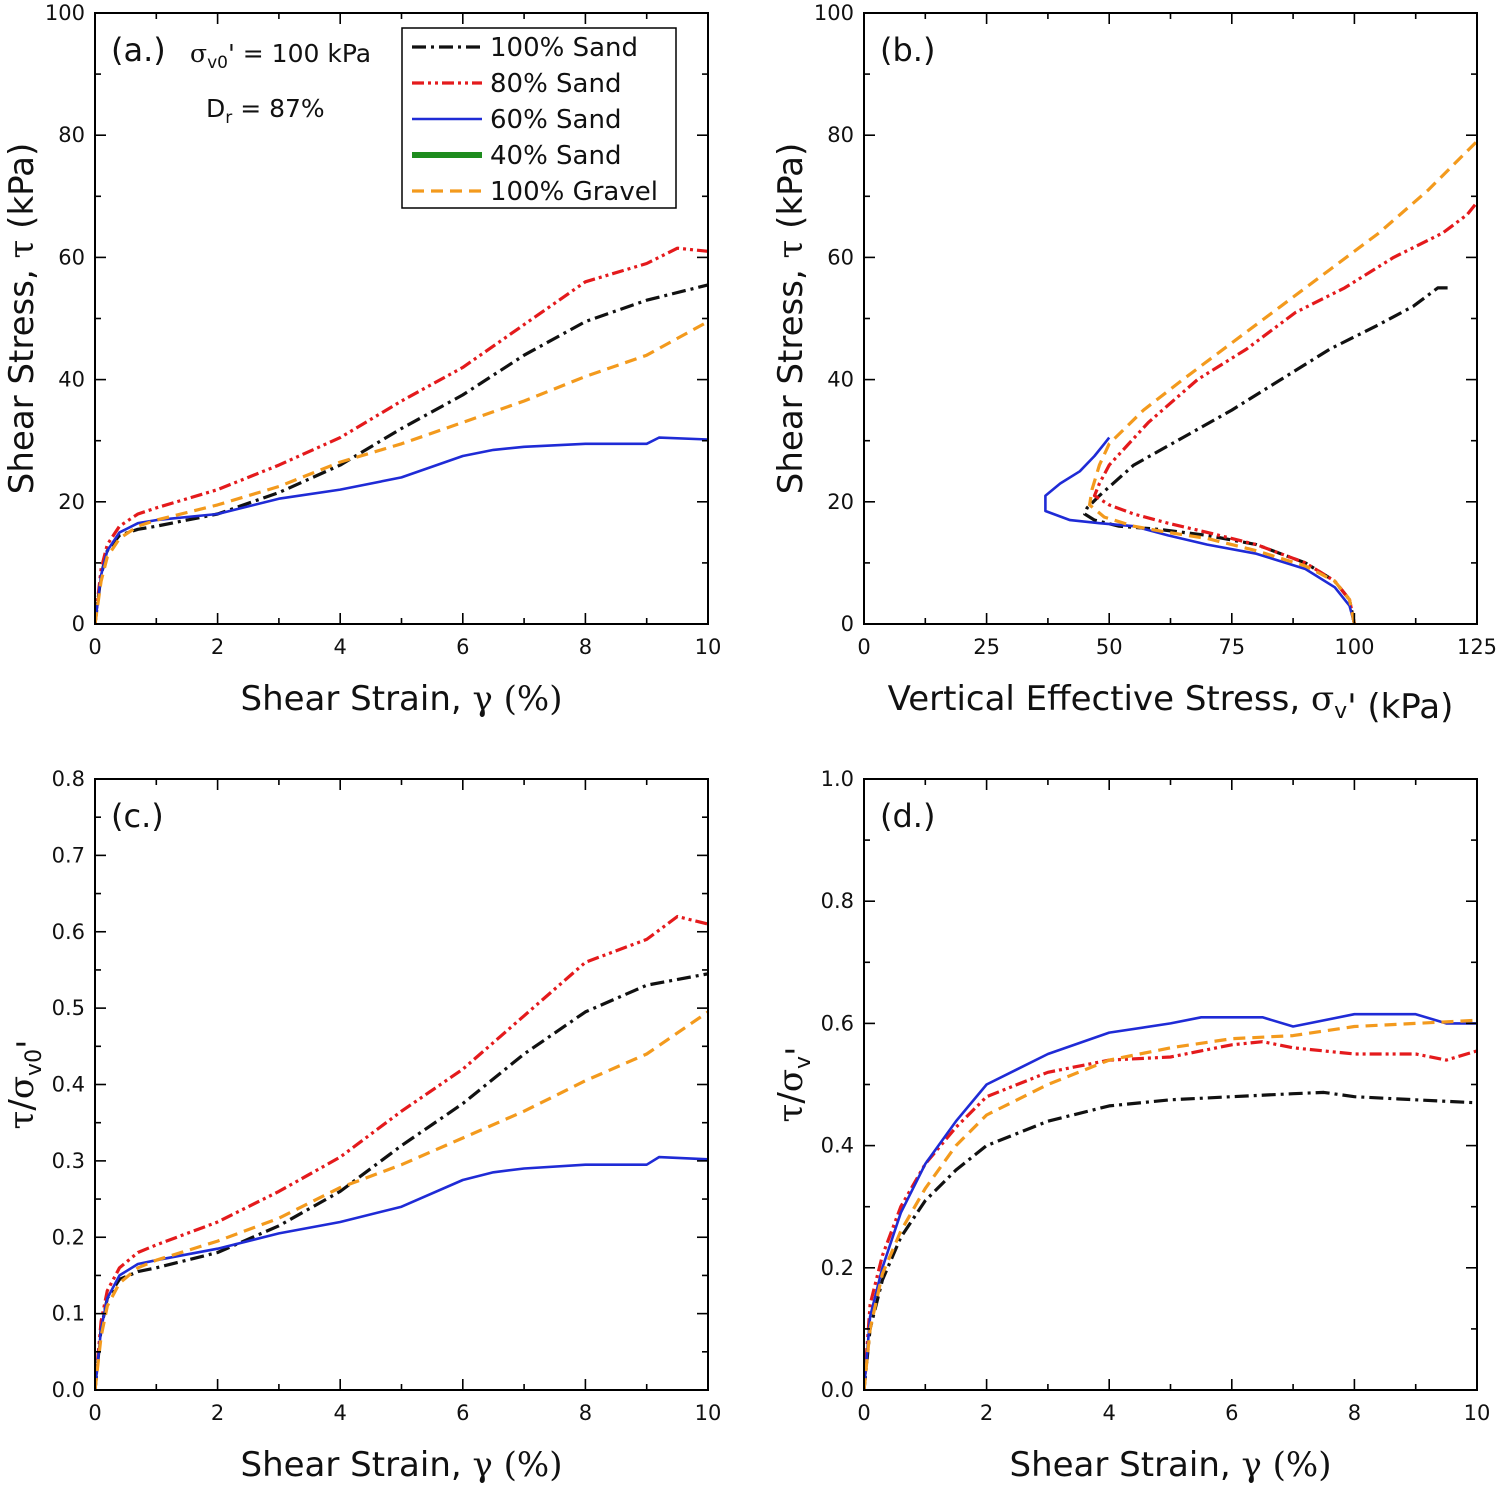  Describe the element at coordinates (837, 1023) in the screenshot. I see `panel-d-y-tick-label: 0.6` at that location.